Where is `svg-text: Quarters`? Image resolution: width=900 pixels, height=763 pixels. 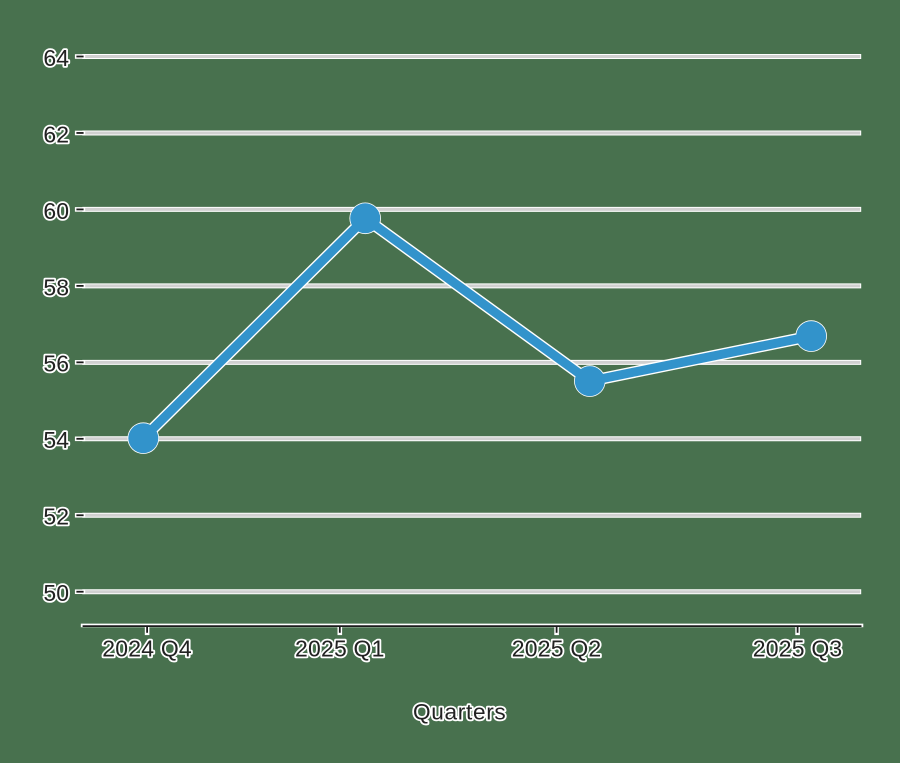 svg-text: Quarters is located at coordinates (460, 712).